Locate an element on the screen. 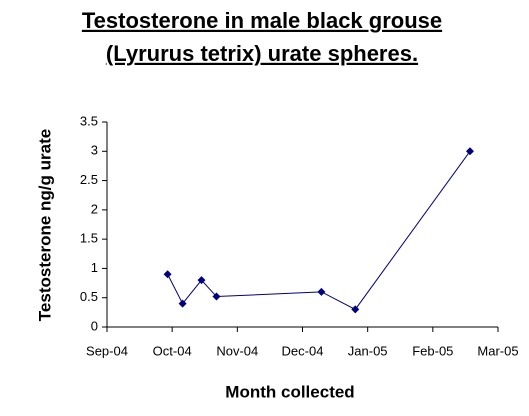 This screenshot has height=416, width=529. x-axis-title: Month collected is located at coordinates (289, 391).